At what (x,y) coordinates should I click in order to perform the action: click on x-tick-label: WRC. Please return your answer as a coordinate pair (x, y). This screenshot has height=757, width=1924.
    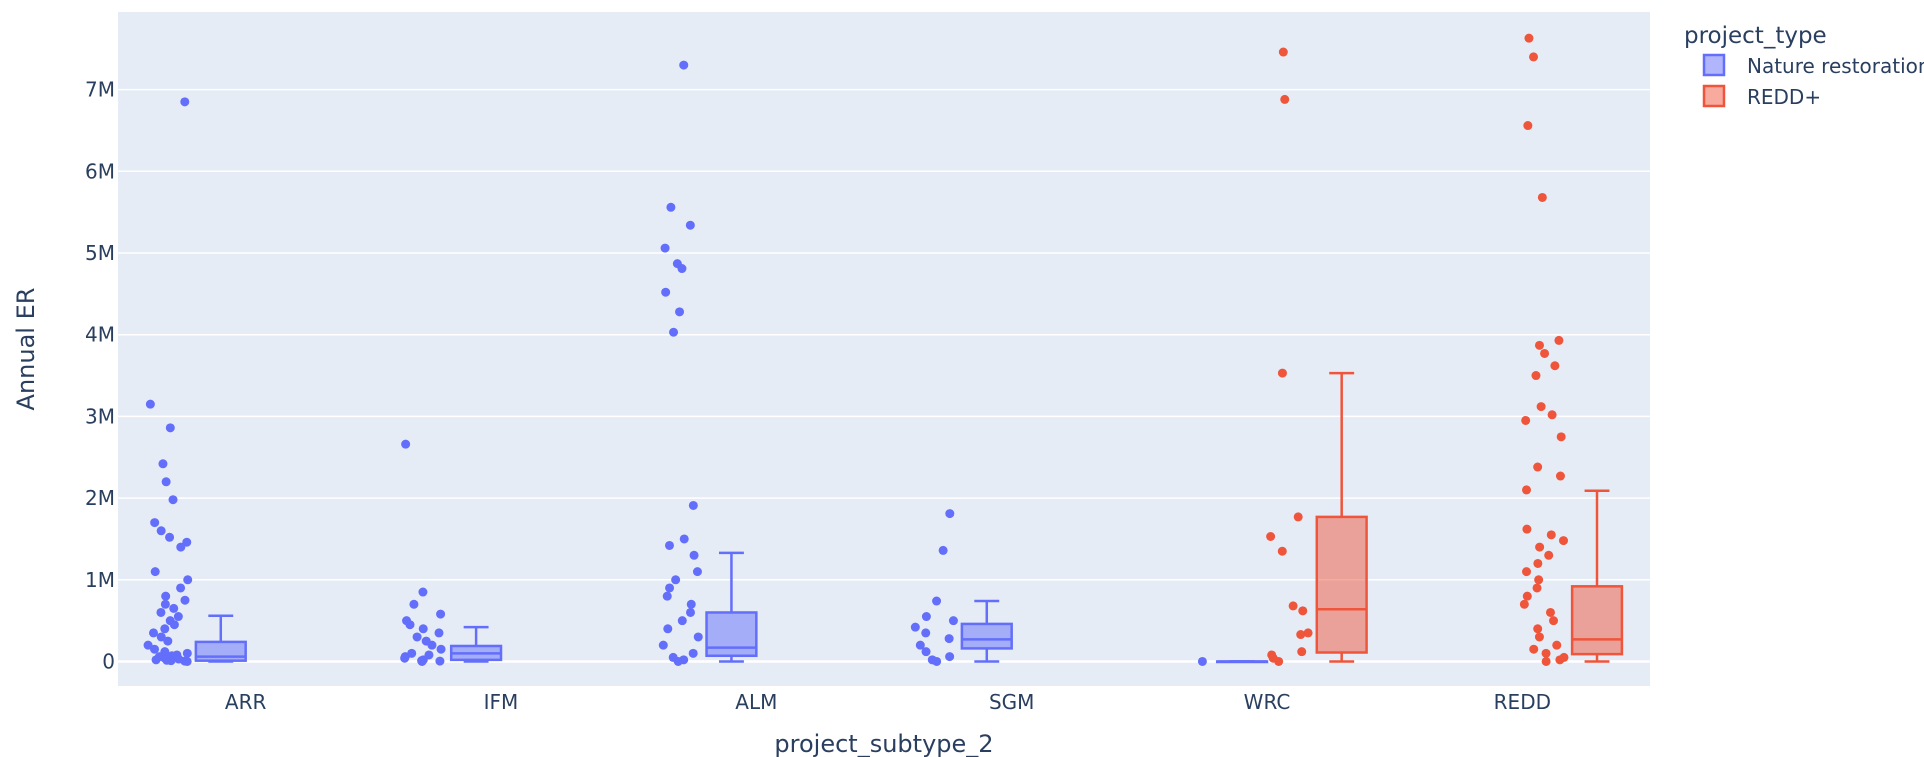
    Looking at the image, I should click on (1267, 702).